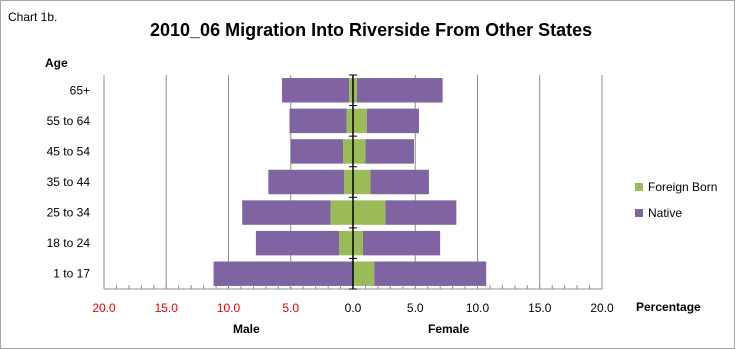  Describe the element at coordinates (56, 63) in the screenshot. I see `y-axis-title: Age` at that location.